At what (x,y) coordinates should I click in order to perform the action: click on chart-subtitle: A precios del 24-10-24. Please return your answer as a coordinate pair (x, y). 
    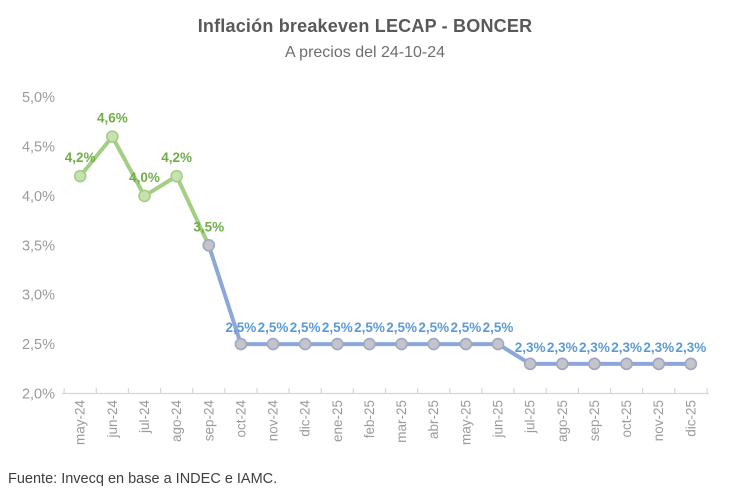
    Looking at the image, I should click on (365, 52).